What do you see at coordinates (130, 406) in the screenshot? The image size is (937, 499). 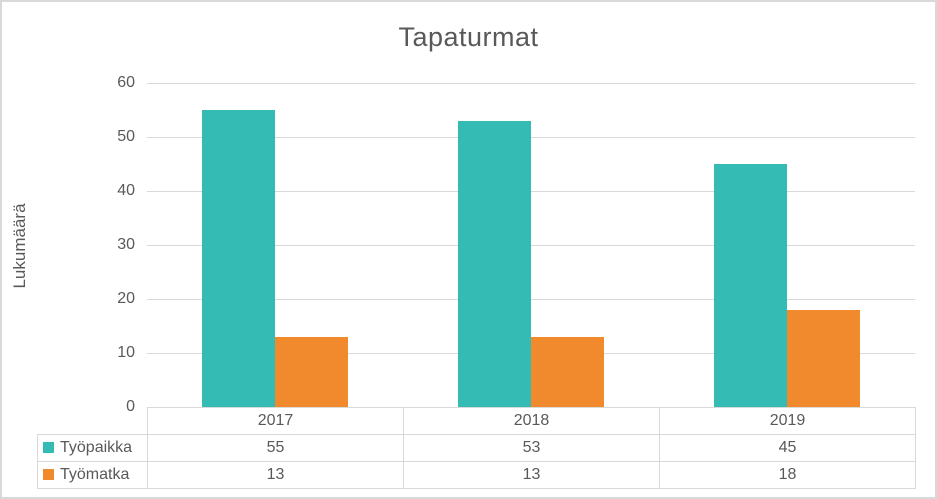 I see `y-tick-label-0: 0` at bounding box center [130, 406].